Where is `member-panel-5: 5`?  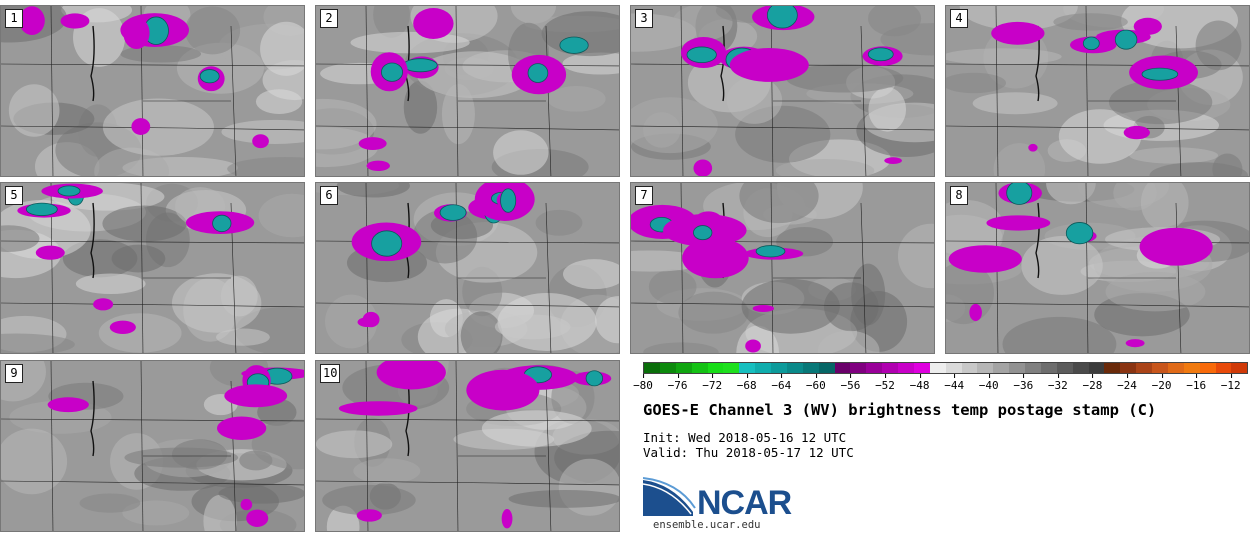 member-panel-5: 5 is located at coordinates (152, 268).